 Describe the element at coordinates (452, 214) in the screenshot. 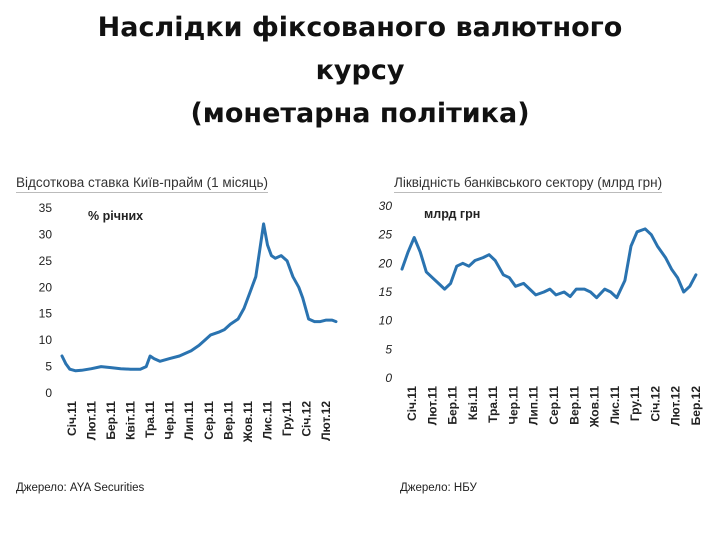

I see `unit-label: млрд грн` at that location.